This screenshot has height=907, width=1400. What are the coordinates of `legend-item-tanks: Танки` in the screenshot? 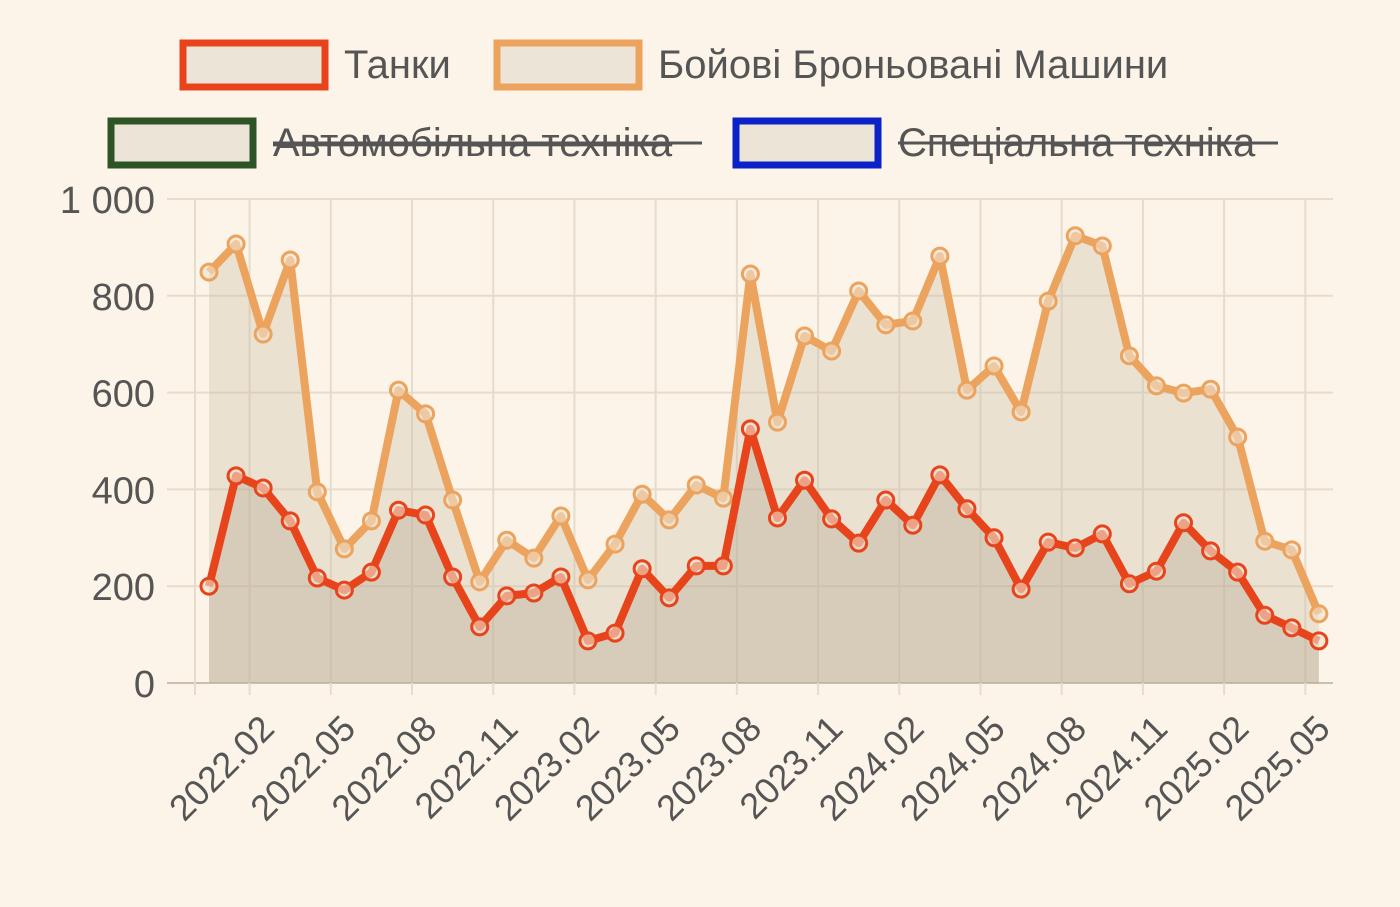 It's located at (315, 65).